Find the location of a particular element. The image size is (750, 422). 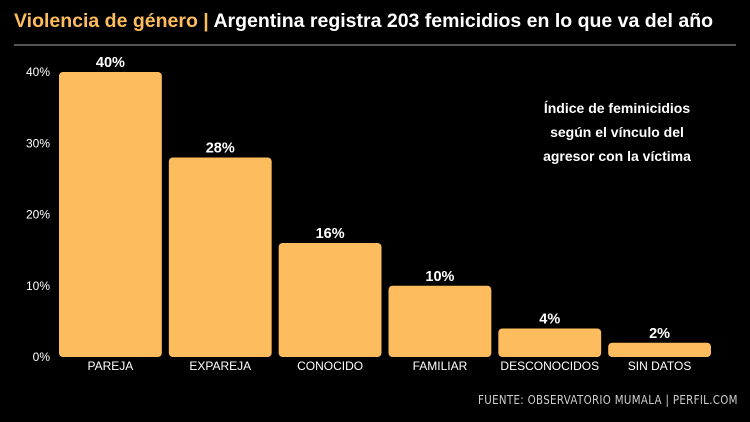

bar-expareja is located at coordinates (220, 257).